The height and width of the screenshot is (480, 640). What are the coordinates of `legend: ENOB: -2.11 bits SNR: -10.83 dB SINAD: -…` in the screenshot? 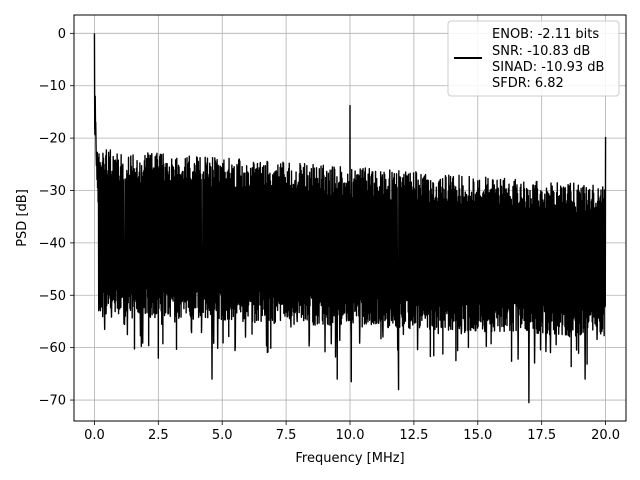 It's located at (533, 58).